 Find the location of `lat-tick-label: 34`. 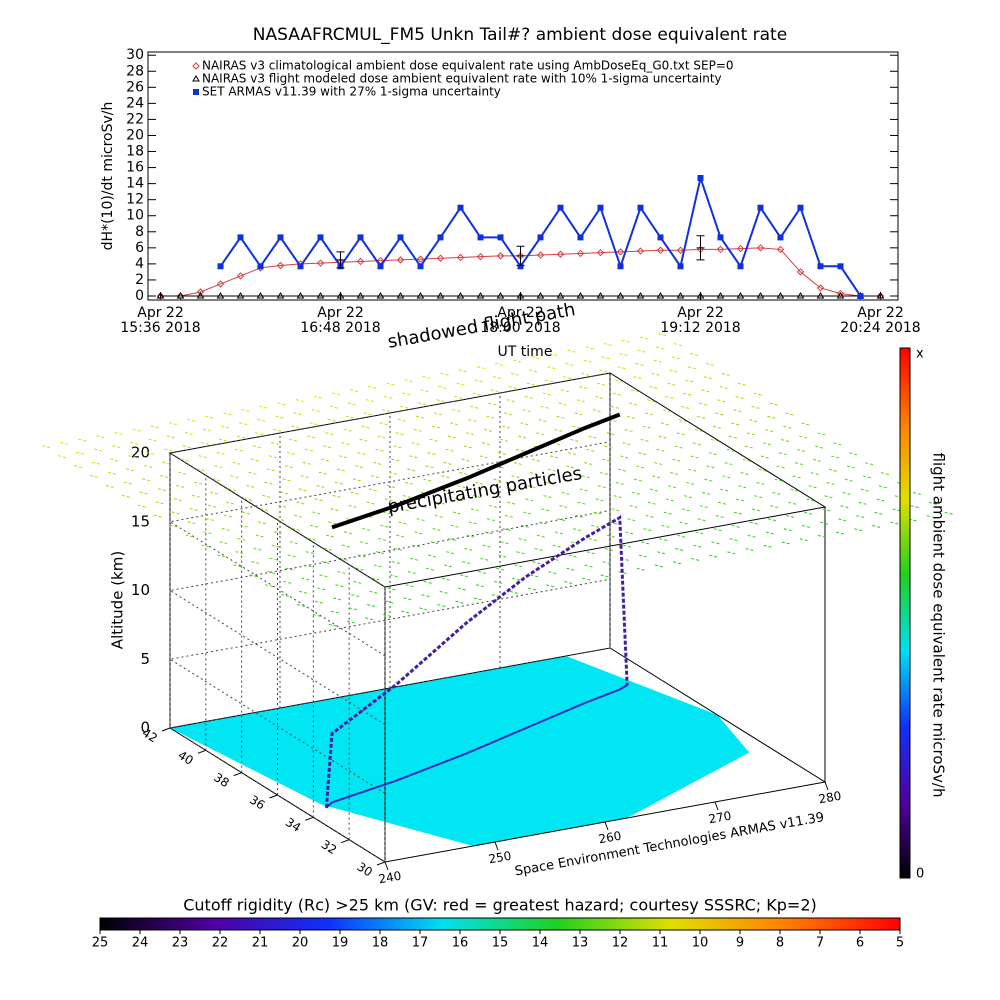

lat-tick-label: 34 is located at coordinates (293, 825).